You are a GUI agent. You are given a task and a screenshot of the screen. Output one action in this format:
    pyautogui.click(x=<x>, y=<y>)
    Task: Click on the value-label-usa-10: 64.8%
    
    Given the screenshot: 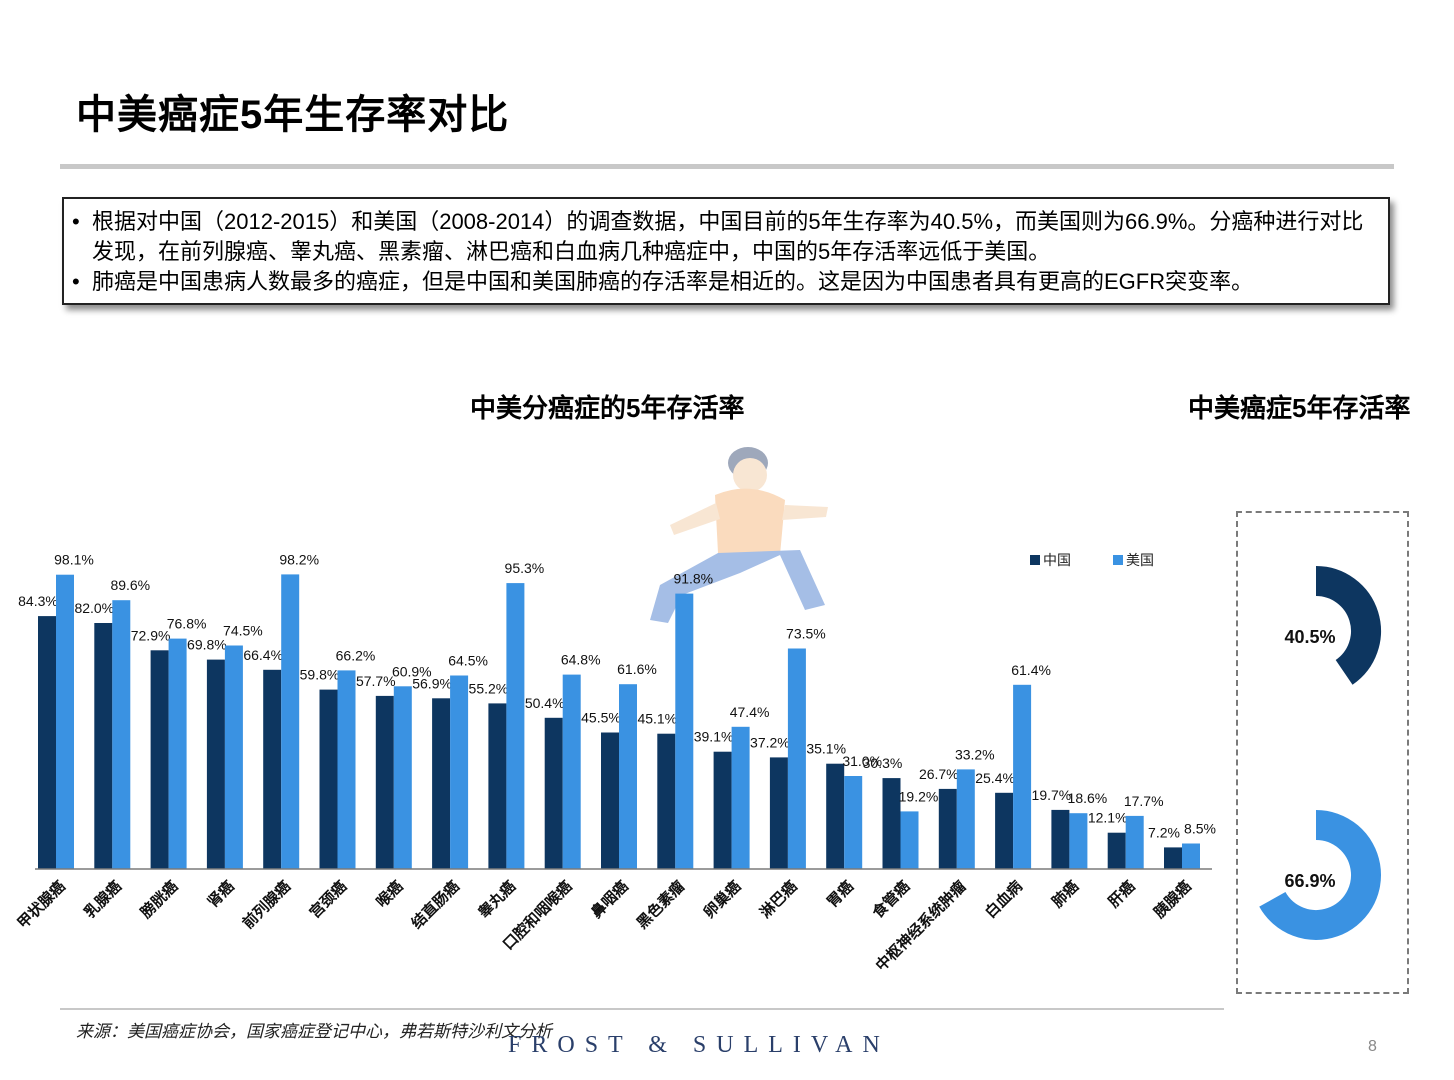 What is the action you would take?
    pyautogui.click(x=581, y=660)
    